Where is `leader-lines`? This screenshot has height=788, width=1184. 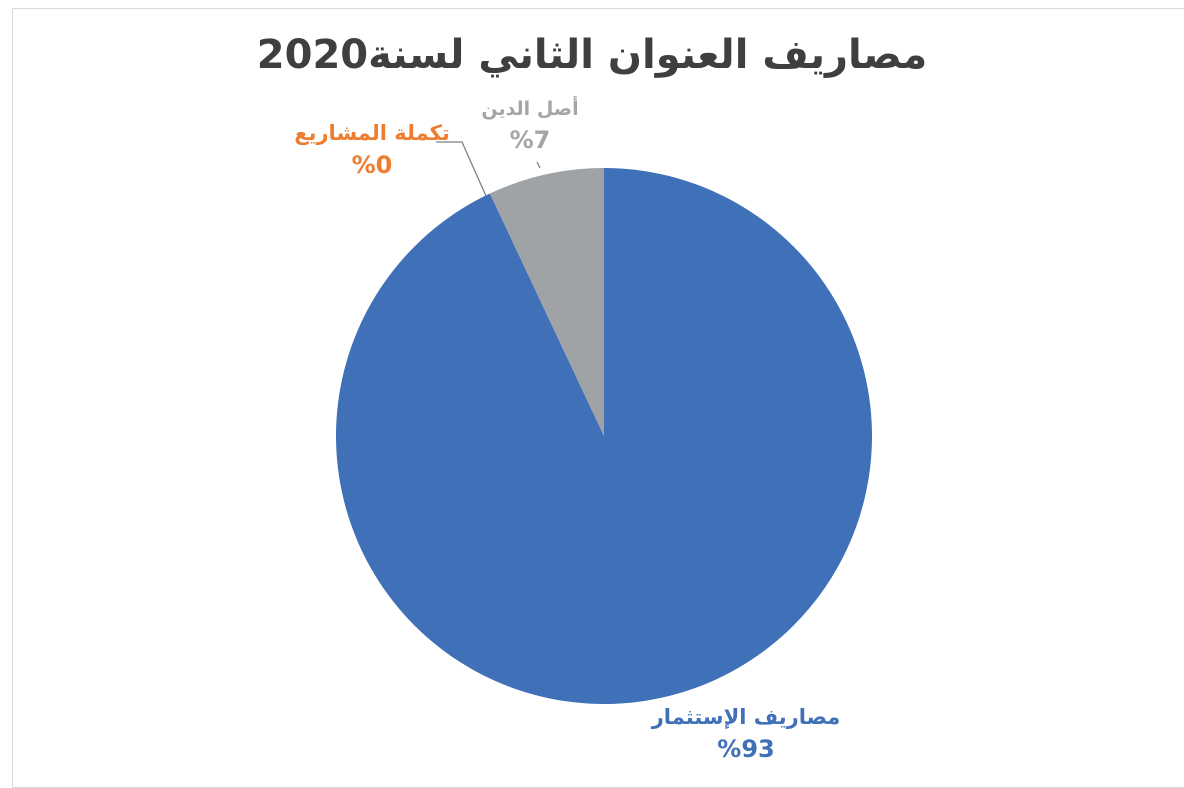
leader-lines is located at coordinates (488, 169).